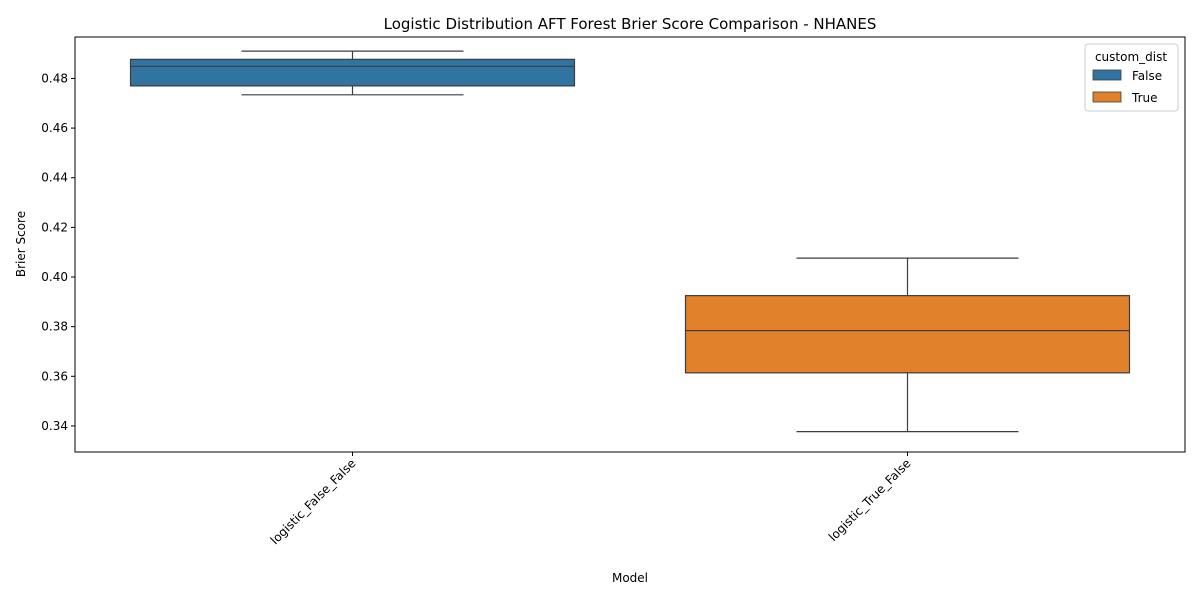 The image size is (1200, 600). Describe the element at coordinates (1107, 97) in the screenshot. I see `legend-swatch-true` at that location.